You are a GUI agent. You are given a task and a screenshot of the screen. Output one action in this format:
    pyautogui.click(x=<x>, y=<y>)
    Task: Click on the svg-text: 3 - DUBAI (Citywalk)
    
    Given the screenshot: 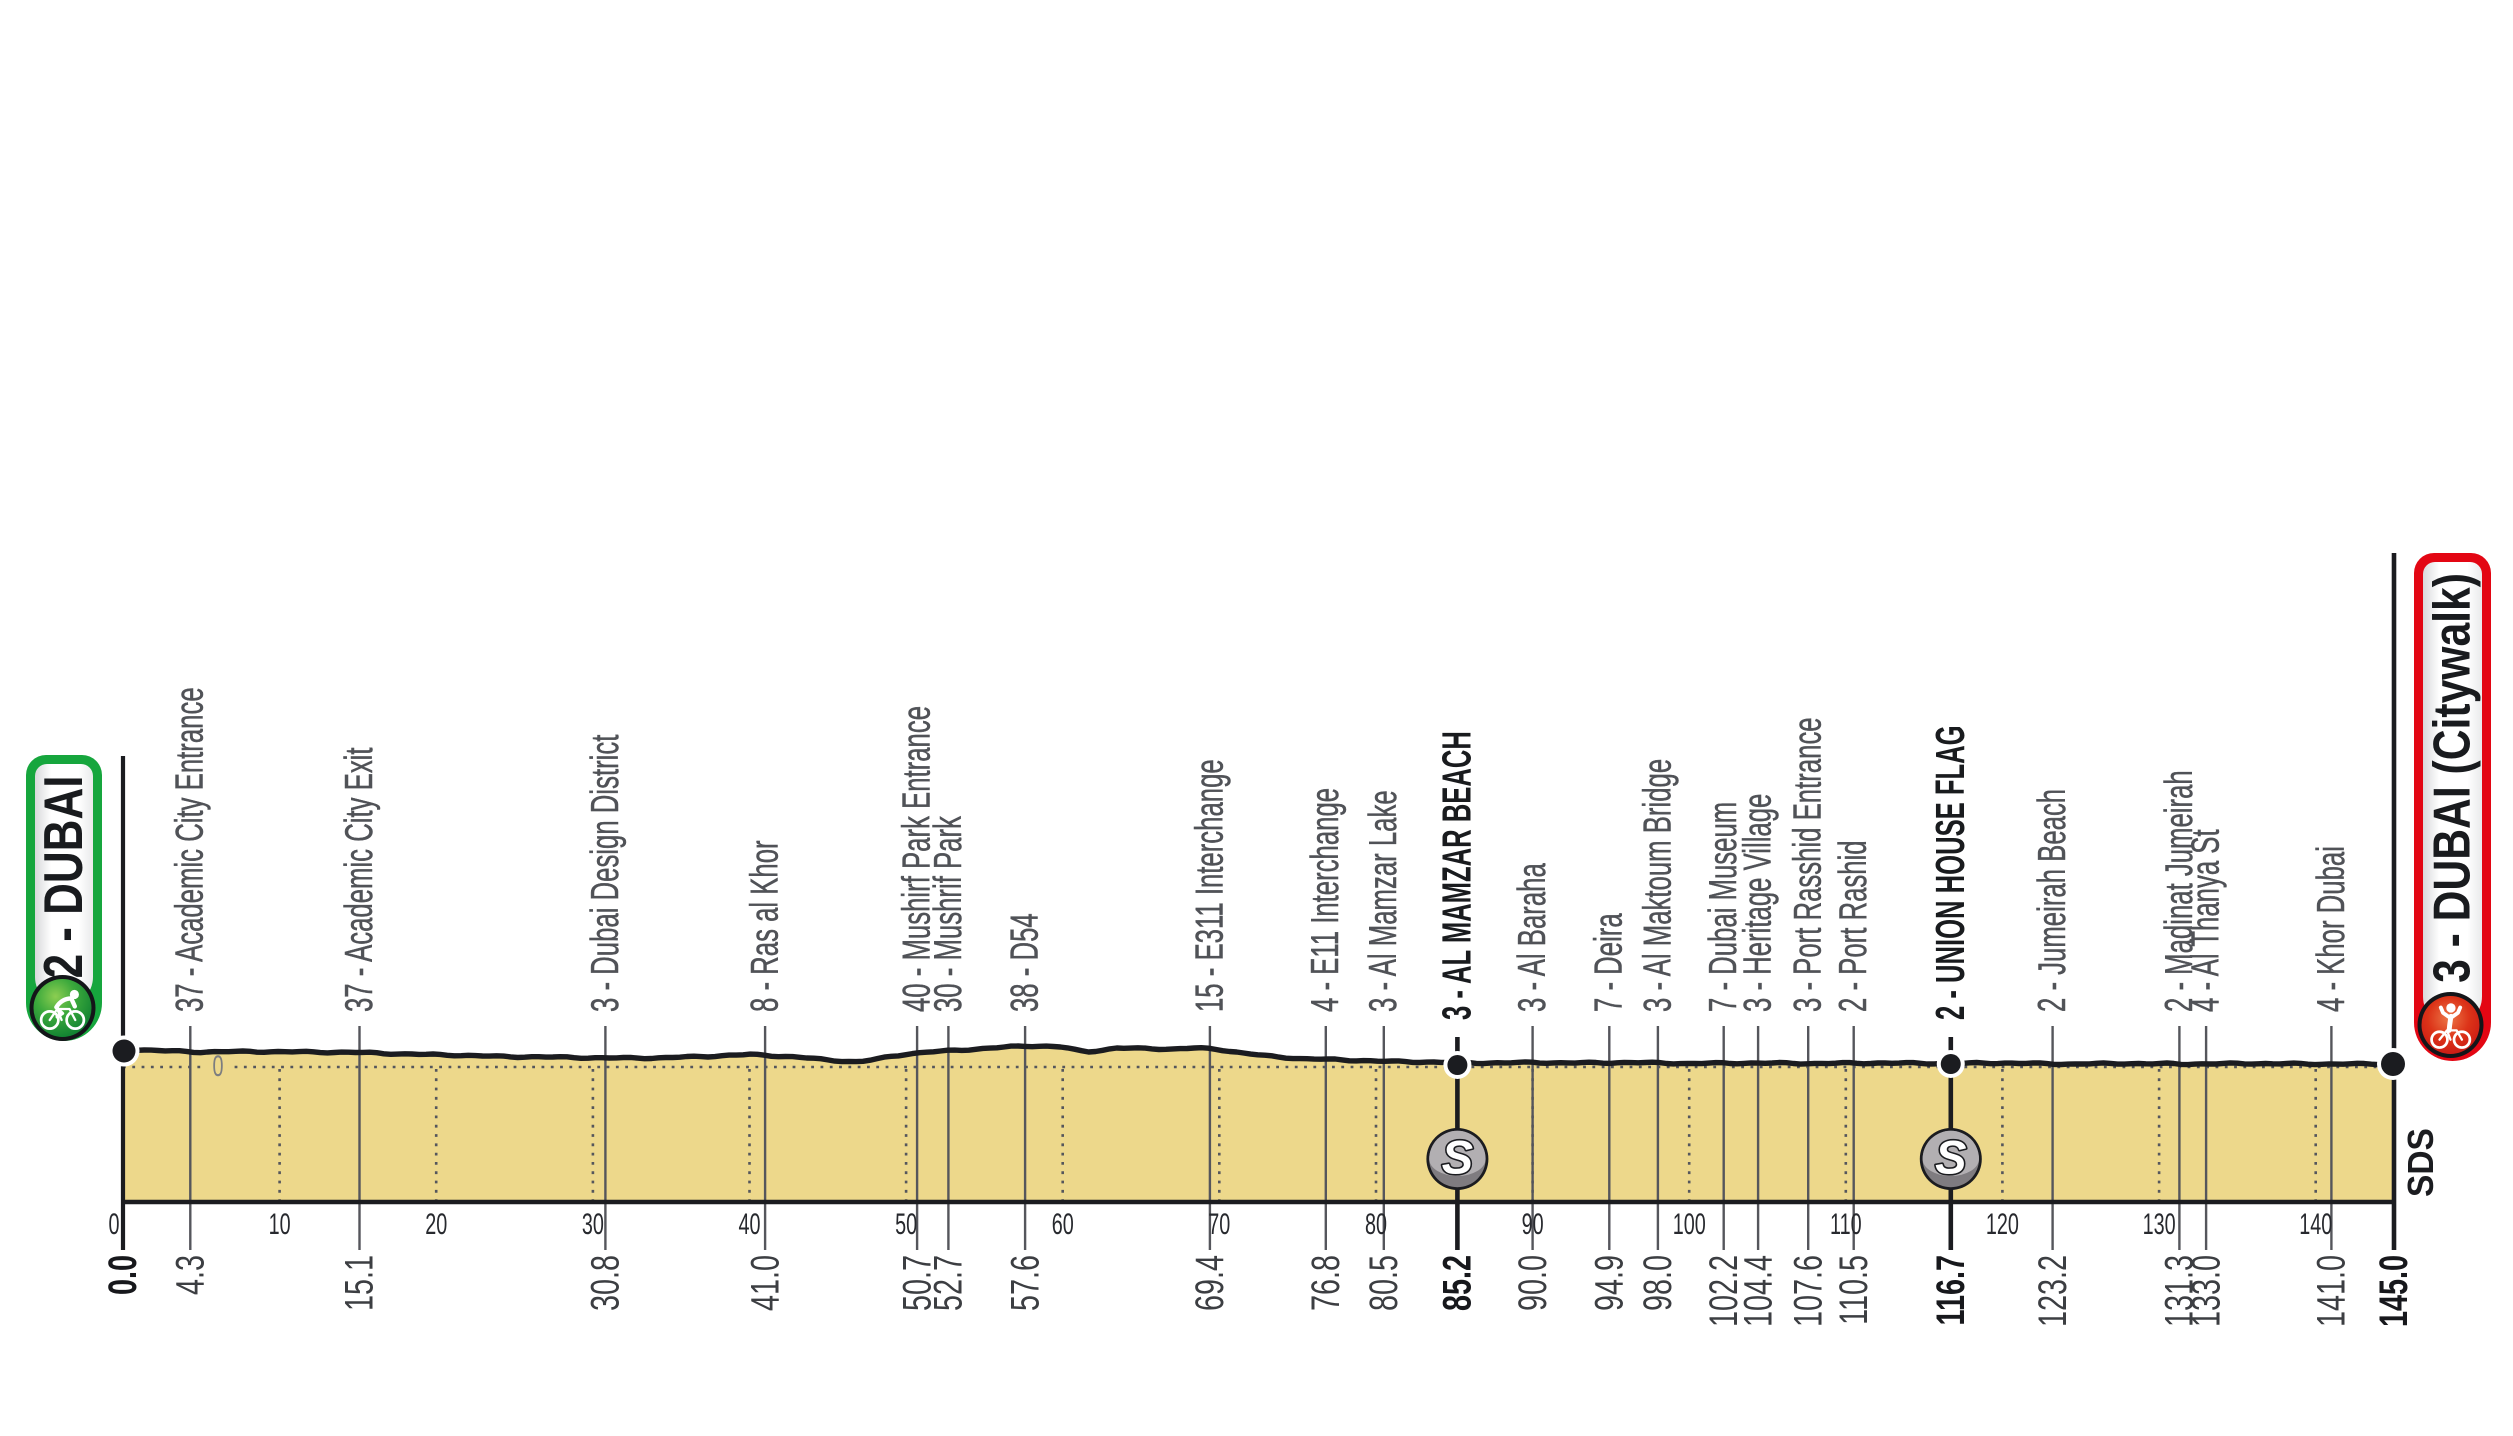 What is the action you would take?
    pyautogui.click(x=2453, y=778)
    